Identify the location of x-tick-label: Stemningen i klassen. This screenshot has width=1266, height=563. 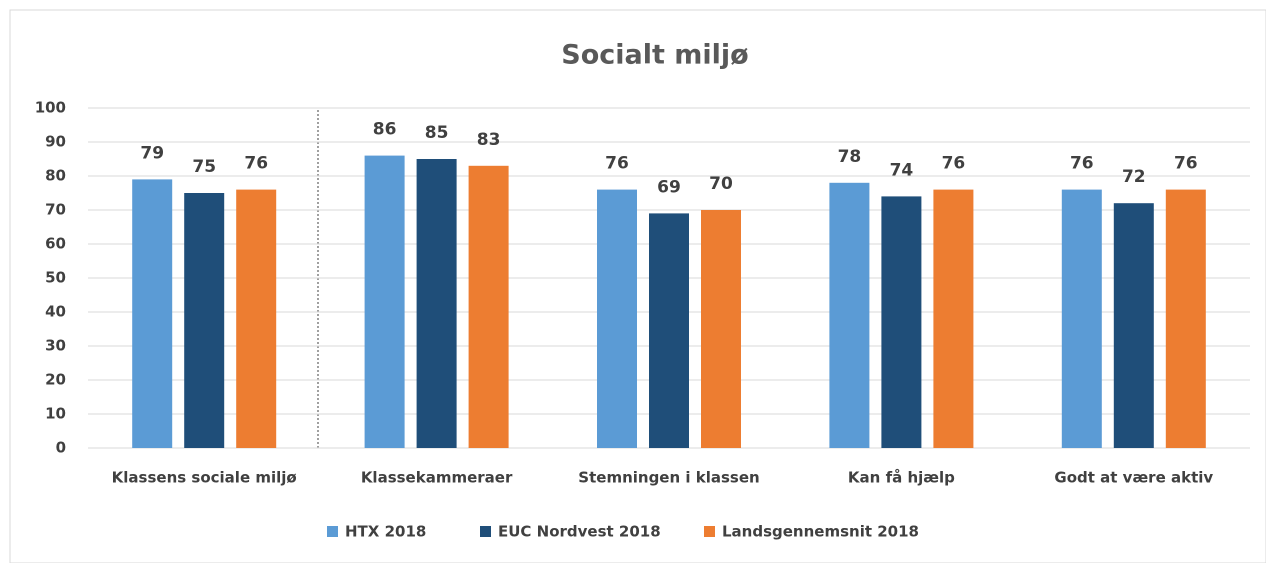
(668, 478).